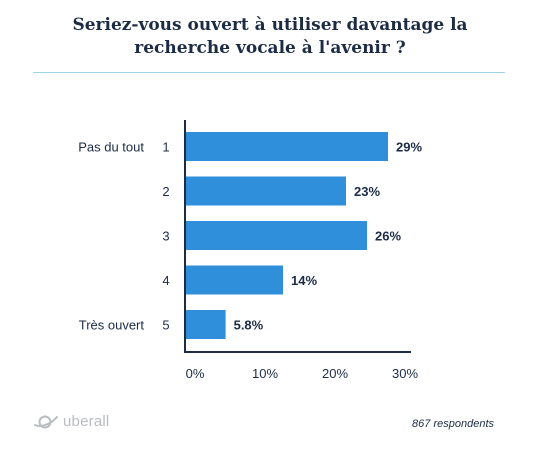  I want to click on value-label-3: 26%, so click(388, 236).